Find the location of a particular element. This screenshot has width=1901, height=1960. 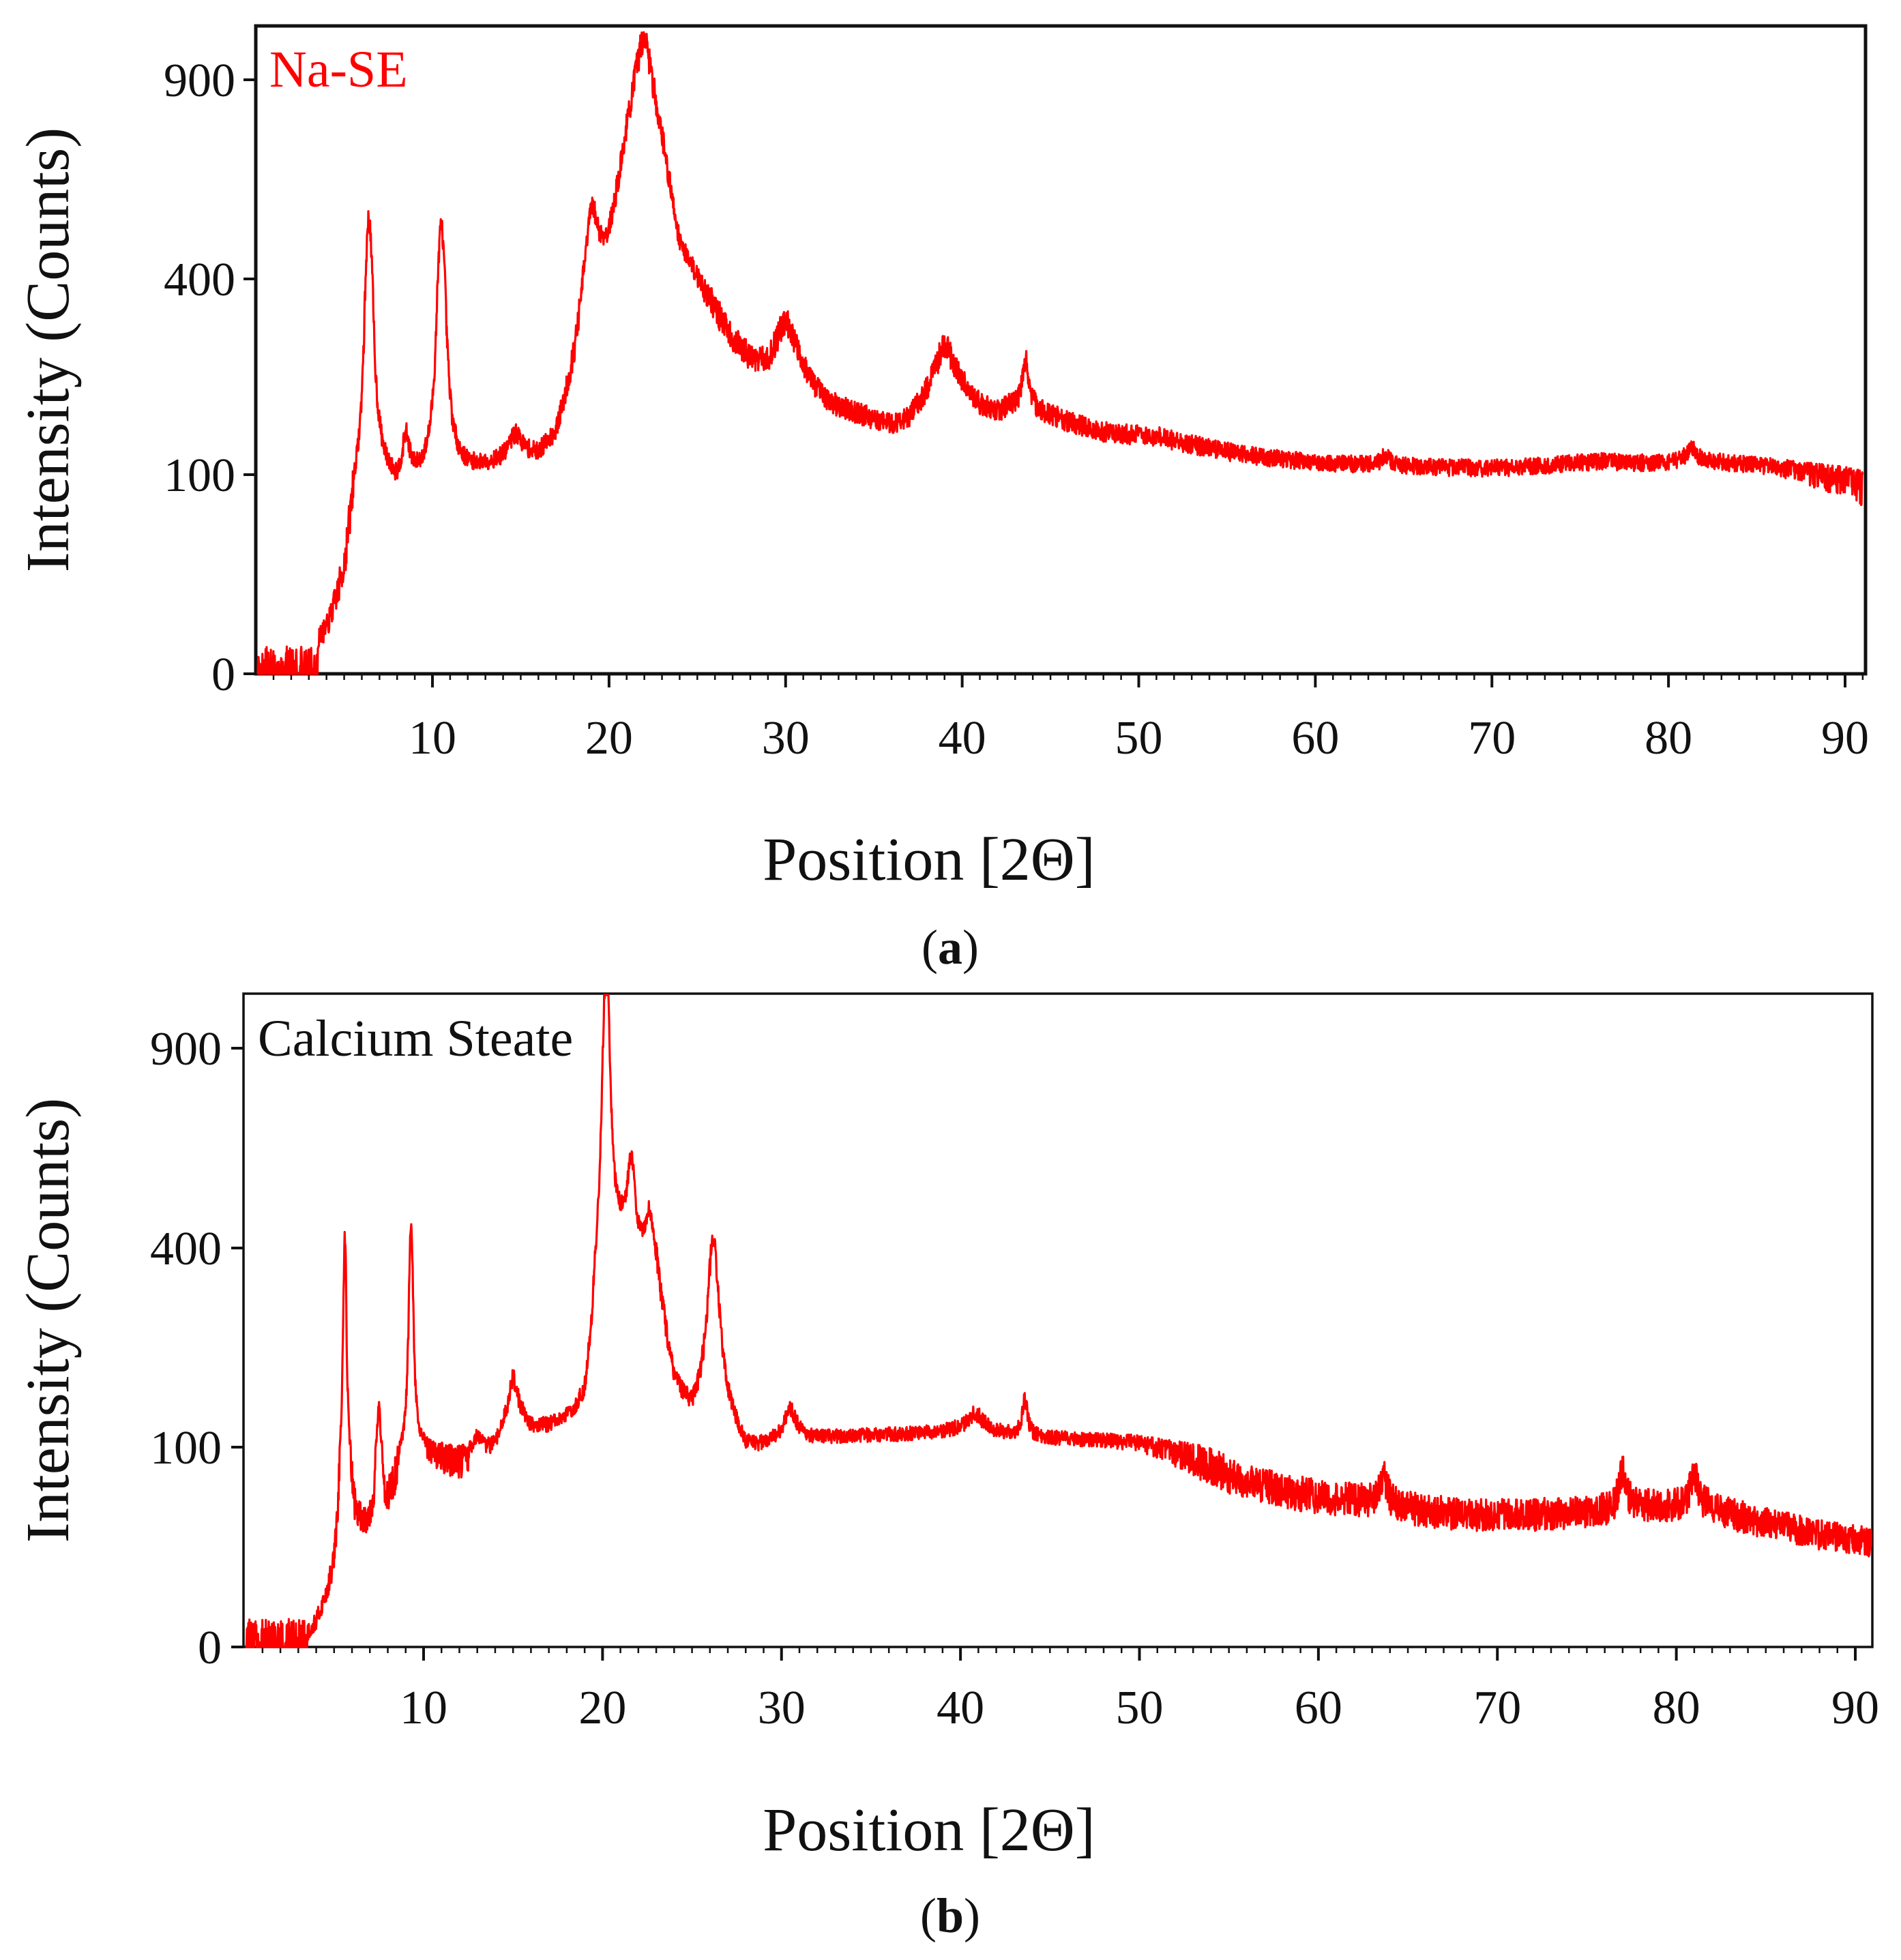

y-tick-label-a-100: 100 is located at coordinates (199, 475).